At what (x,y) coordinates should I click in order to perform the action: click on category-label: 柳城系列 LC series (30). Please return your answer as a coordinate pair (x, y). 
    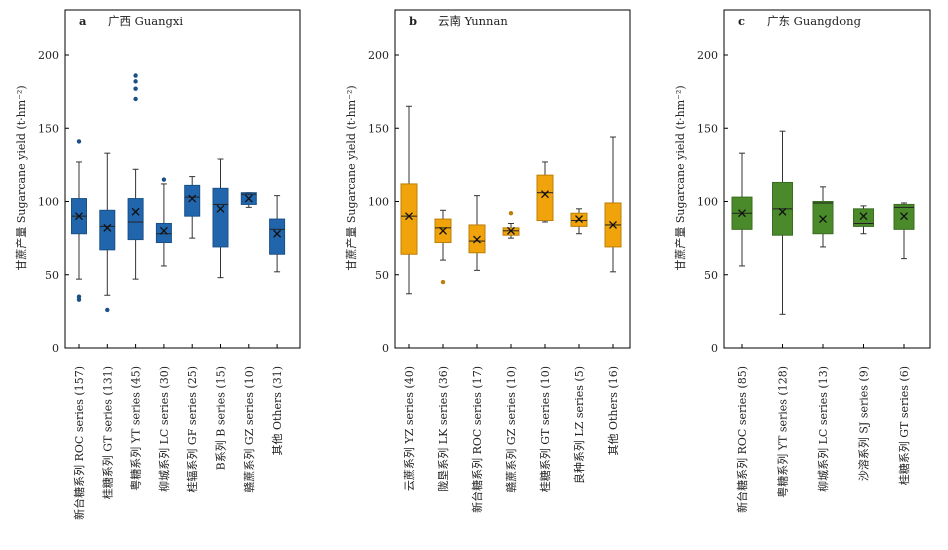
    Looking at the image, I should click on (164, 429).